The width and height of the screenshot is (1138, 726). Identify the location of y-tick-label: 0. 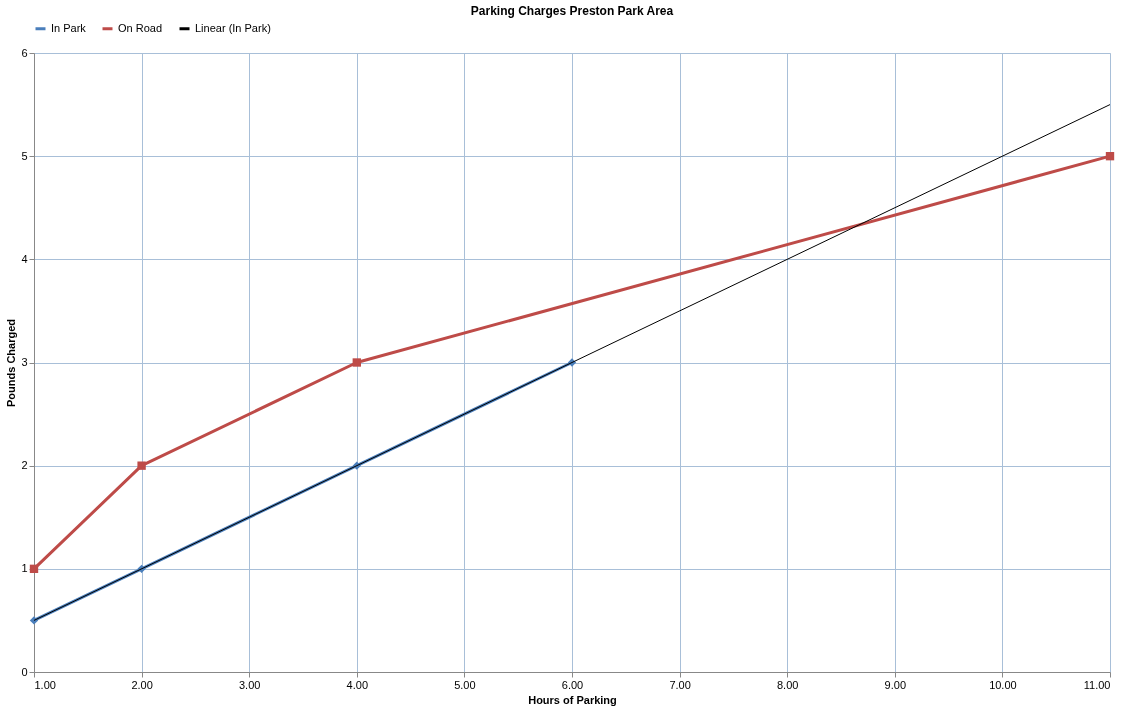
(24, 671).